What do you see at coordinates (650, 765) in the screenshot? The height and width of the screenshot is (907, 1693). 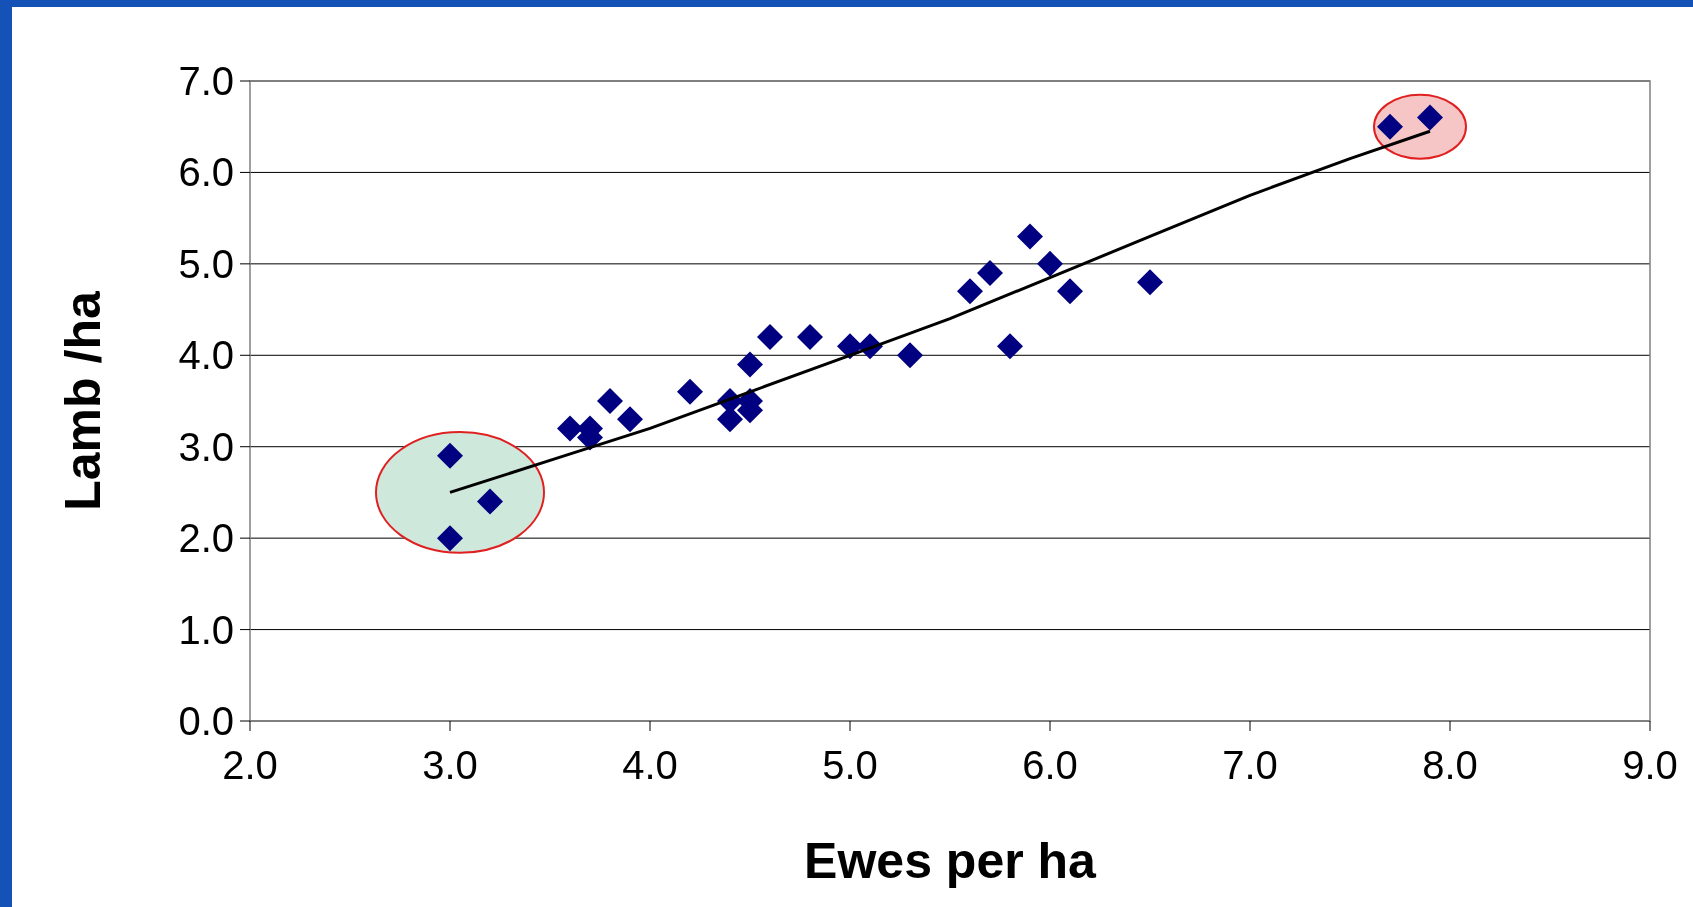 I see `x-tick-label: 4.0` at bounding box center [650, 765].